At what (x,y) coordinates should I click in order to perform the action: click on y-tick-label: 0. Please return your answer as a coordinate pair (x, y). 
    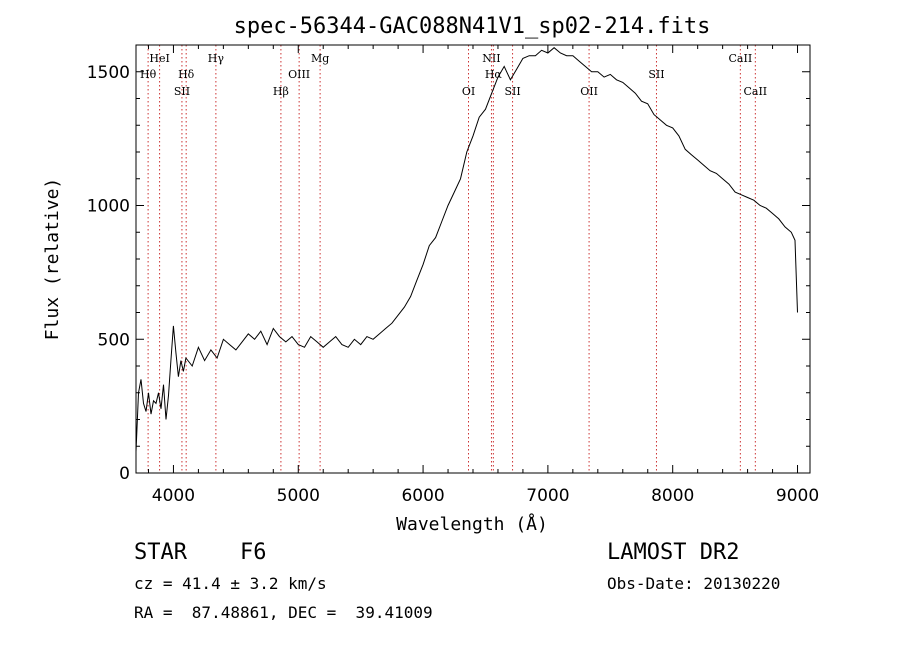
    Looking at the image, I should click on (124, 474).